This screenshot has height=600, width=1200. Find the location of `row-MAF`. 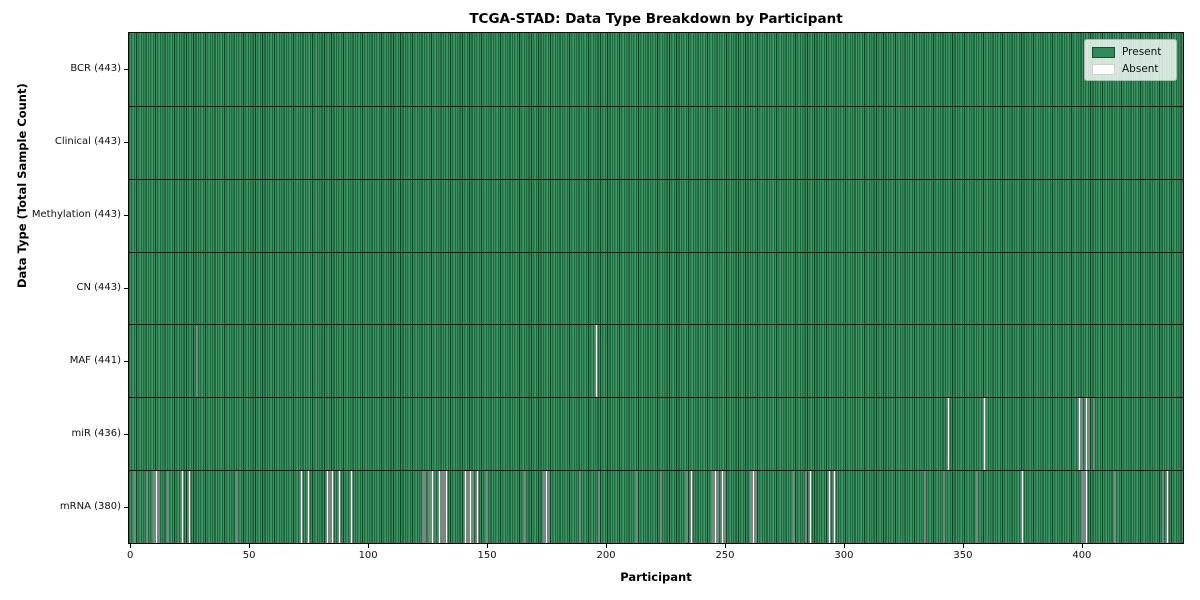

row-MAF is located at coordinates (656, 361).